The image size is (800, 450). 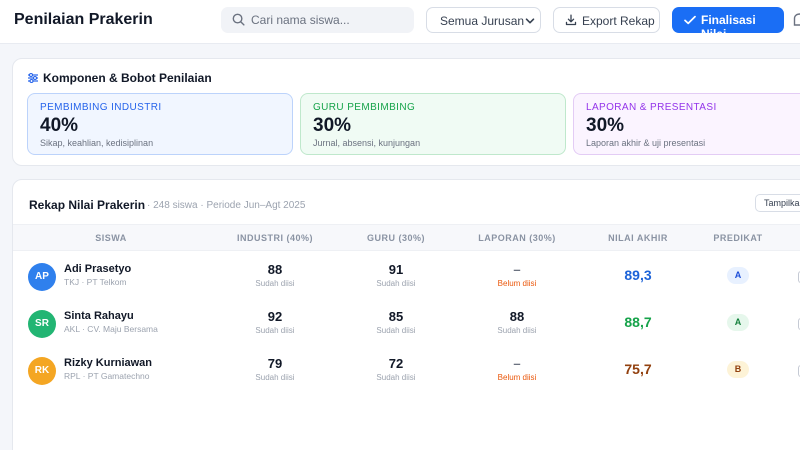 What do you see at coordinates (275, 363) in the screenshot?
I see `industry-score: 79` at bounding box center [275, 363].